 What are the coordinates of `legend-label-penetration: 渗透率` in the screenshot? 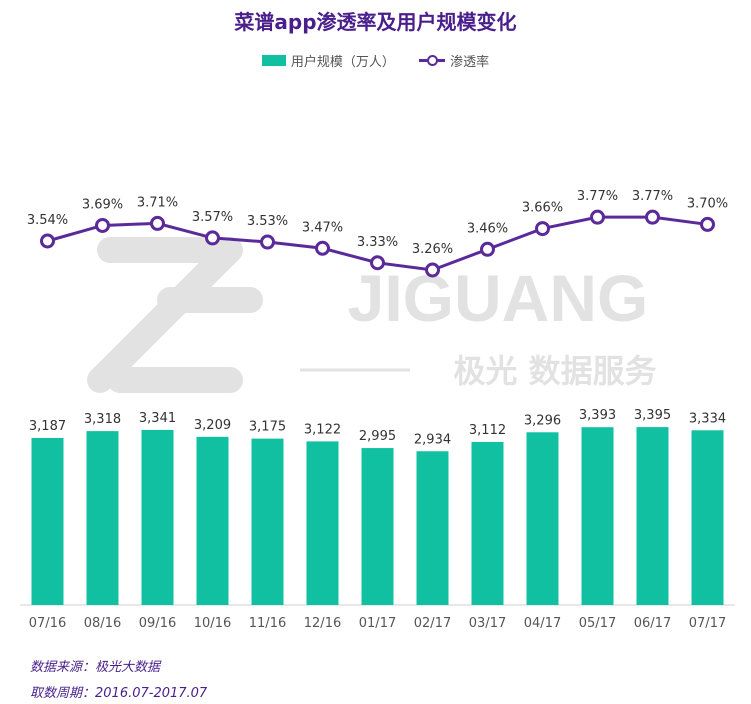 It's located at (470, 62).